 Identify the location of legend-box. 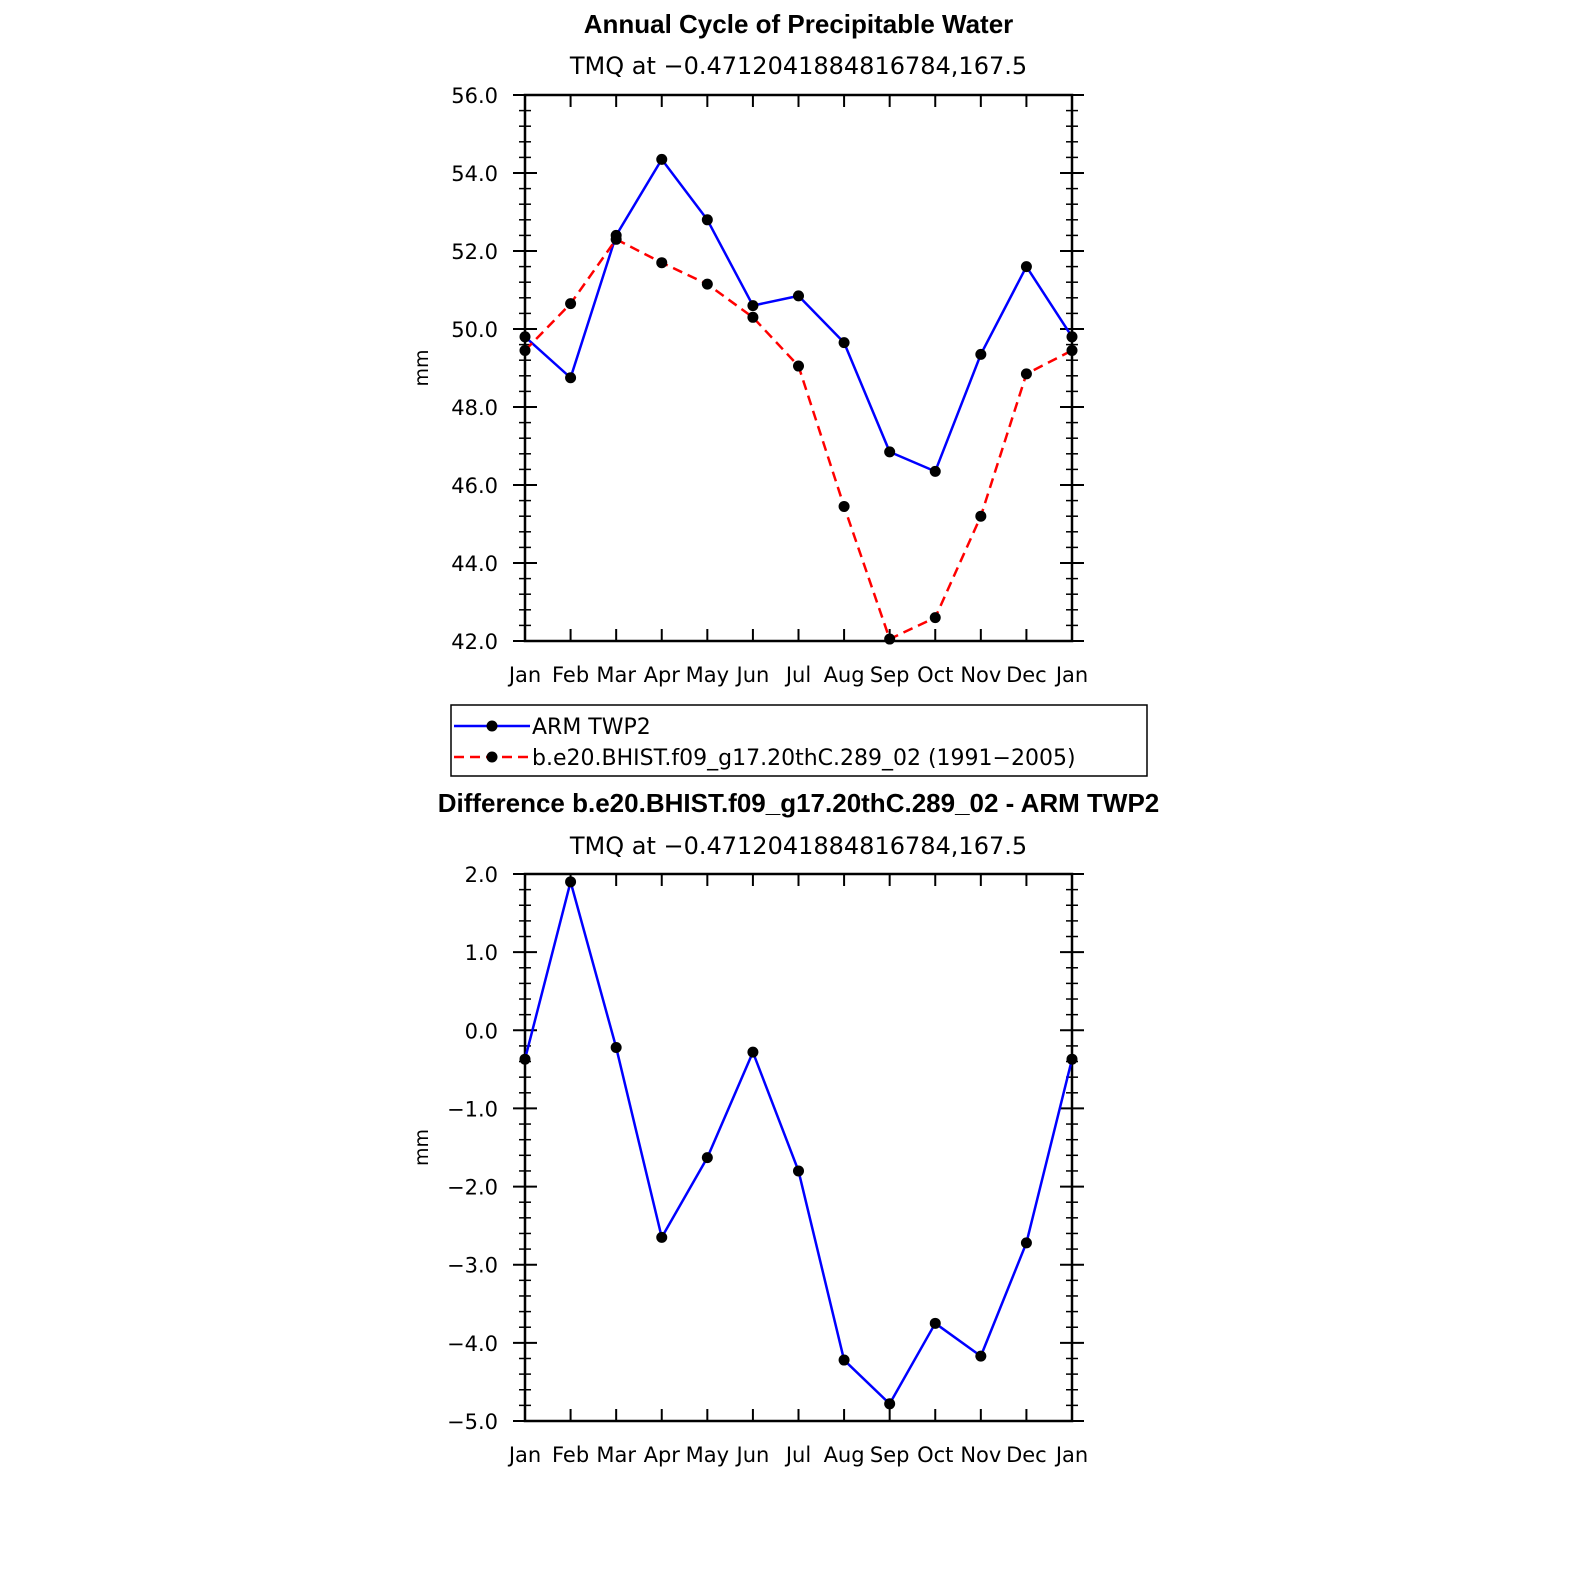
(799, 740).